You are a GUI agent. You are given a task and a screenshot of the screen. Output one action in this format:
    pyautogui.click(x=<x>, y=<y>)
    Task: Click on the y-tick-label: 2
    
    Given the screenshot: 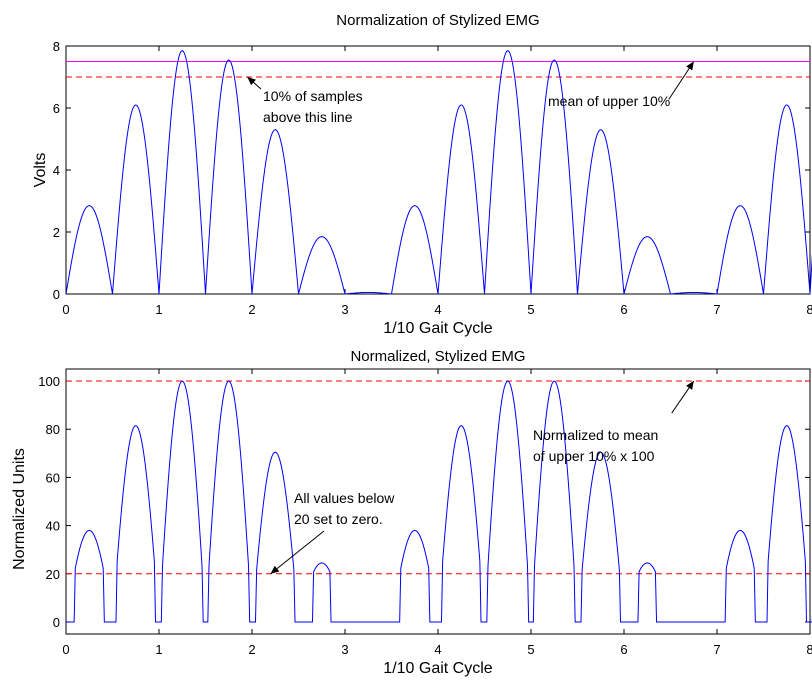 What is the action you would take?
    pyautogui.click(x=56, y=232)
    